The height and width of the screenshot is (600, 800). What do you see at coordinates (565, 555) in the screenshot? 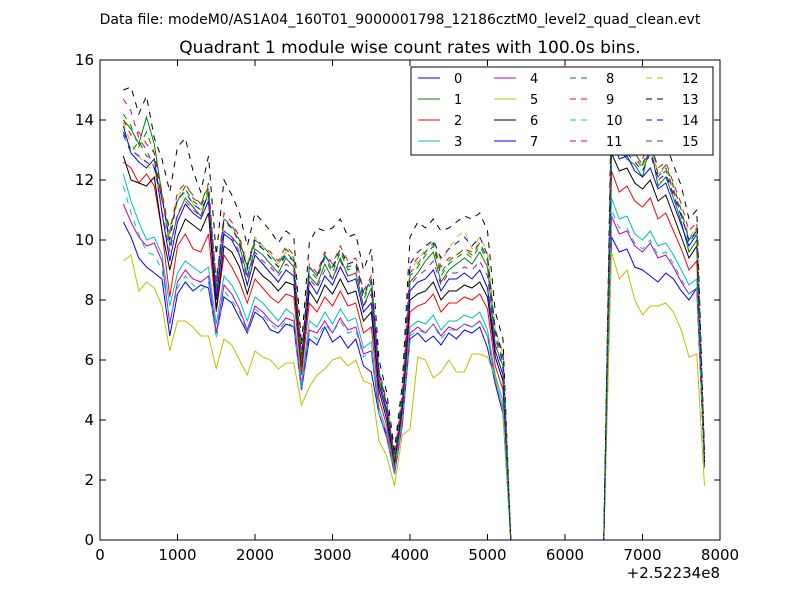
I see `x-tick-label: 6000` at bounding box center [565, 555].